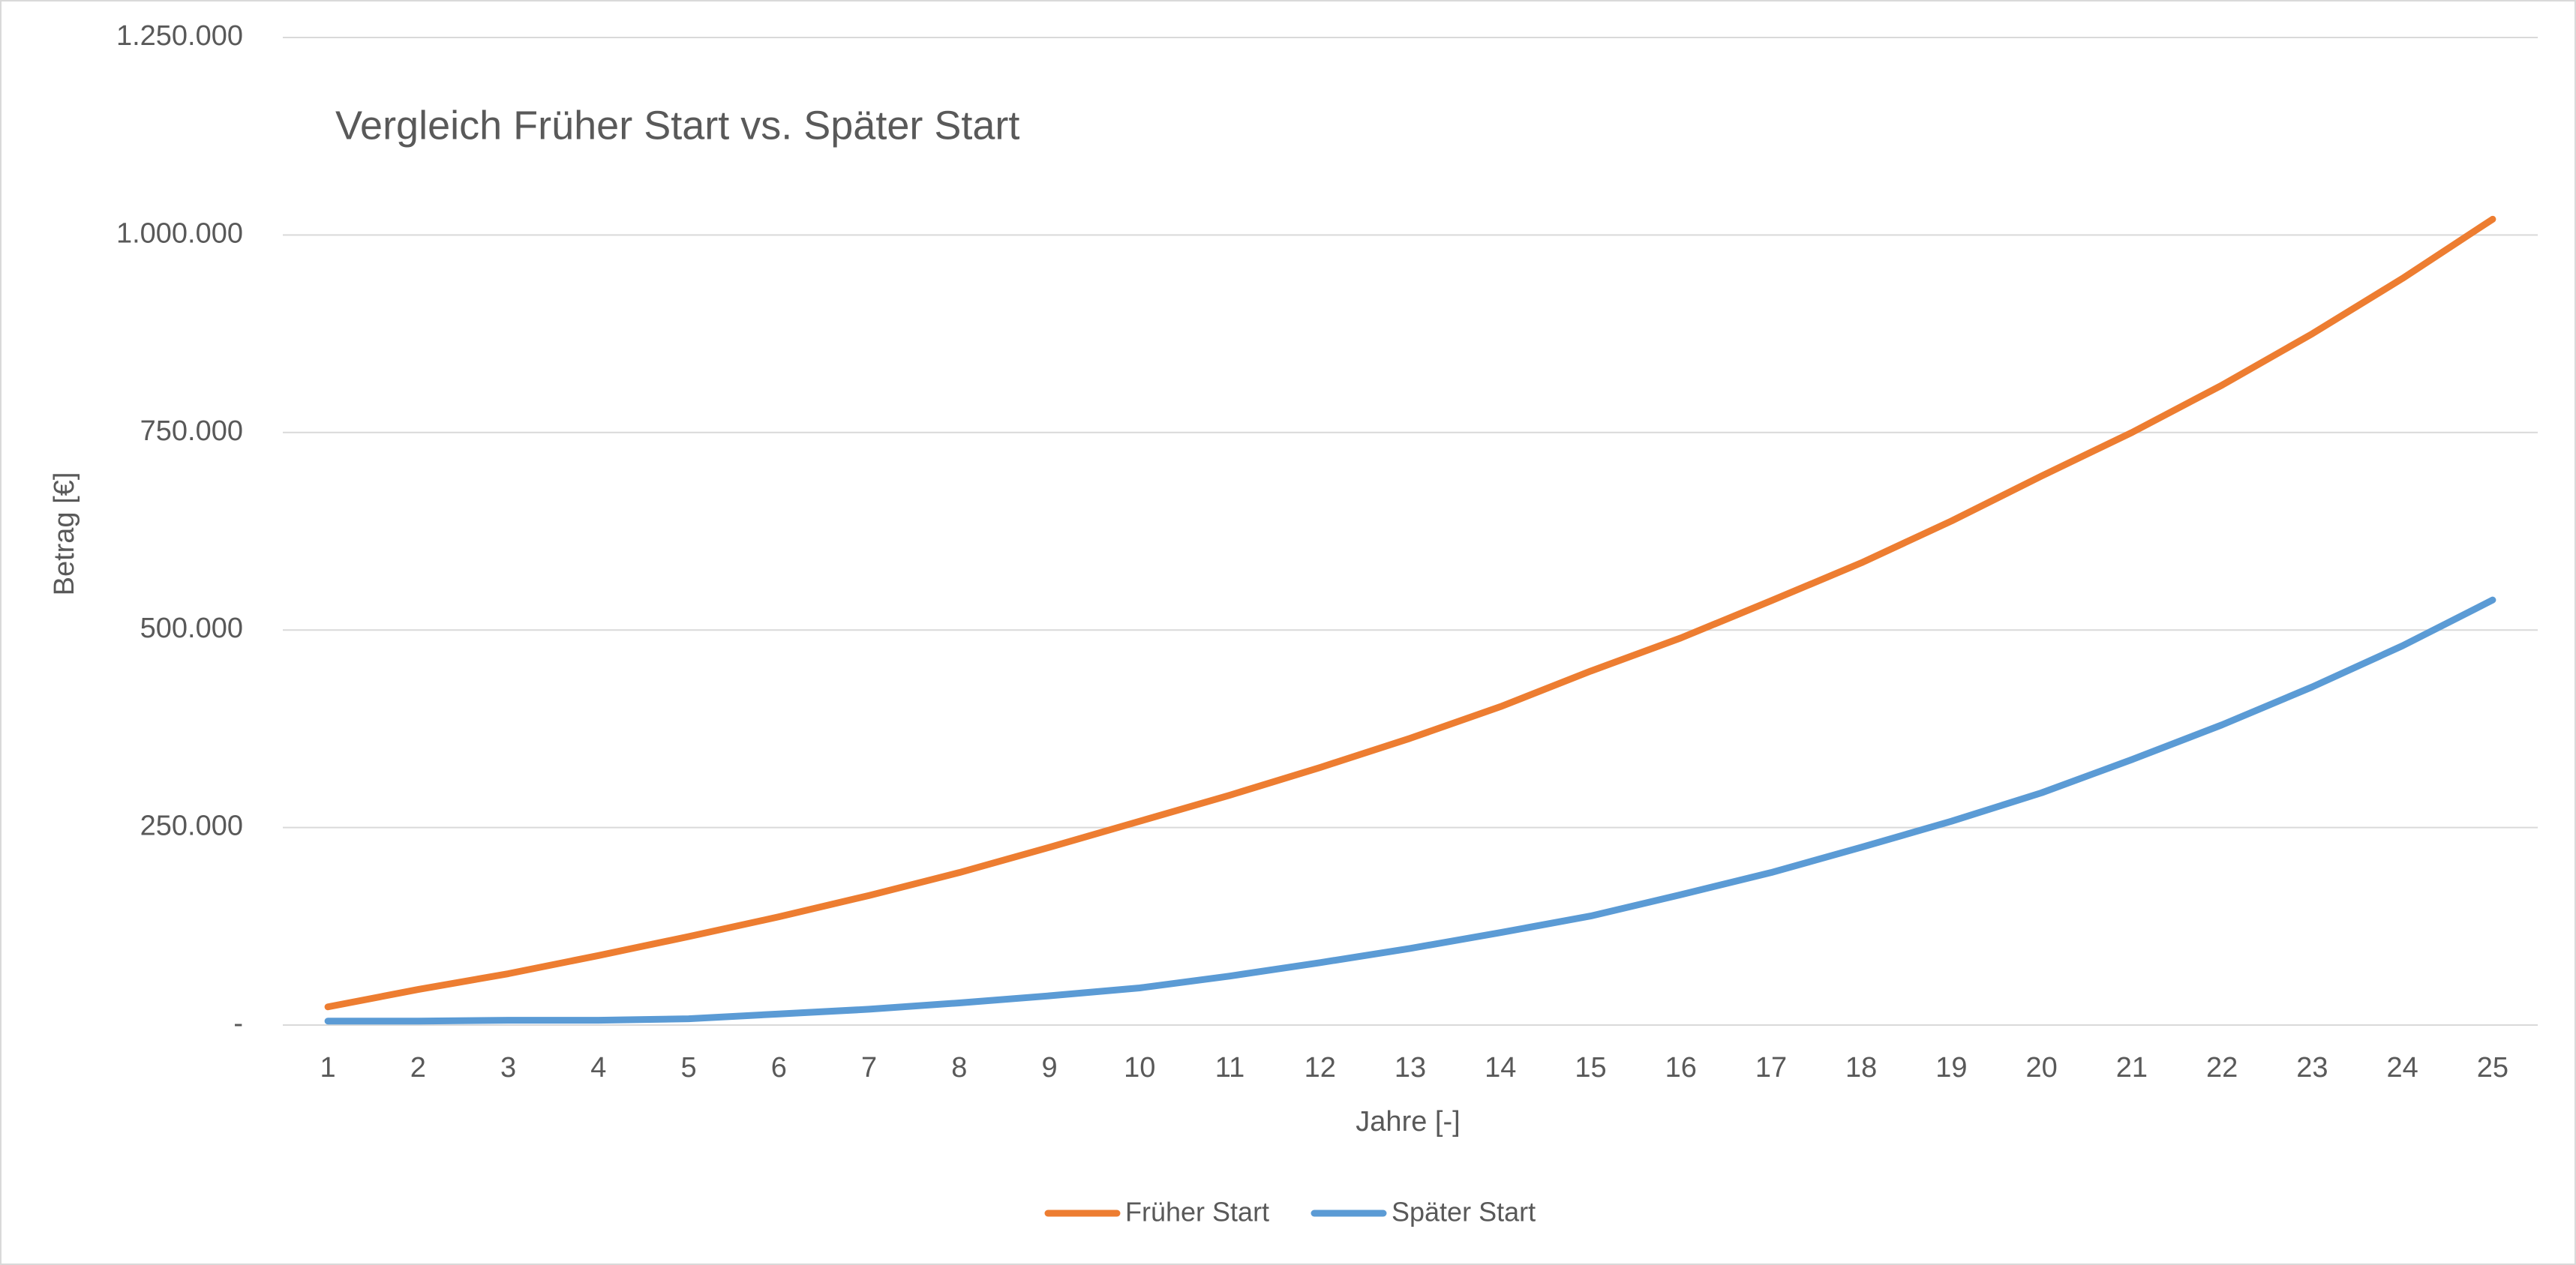 The width and height of the screenshot is (2576, 1265). What do you see at coordinates (64, 534) in the screenshot?
I see `y-axis-title: Betrag [€]` at bounding box center [64, 534].